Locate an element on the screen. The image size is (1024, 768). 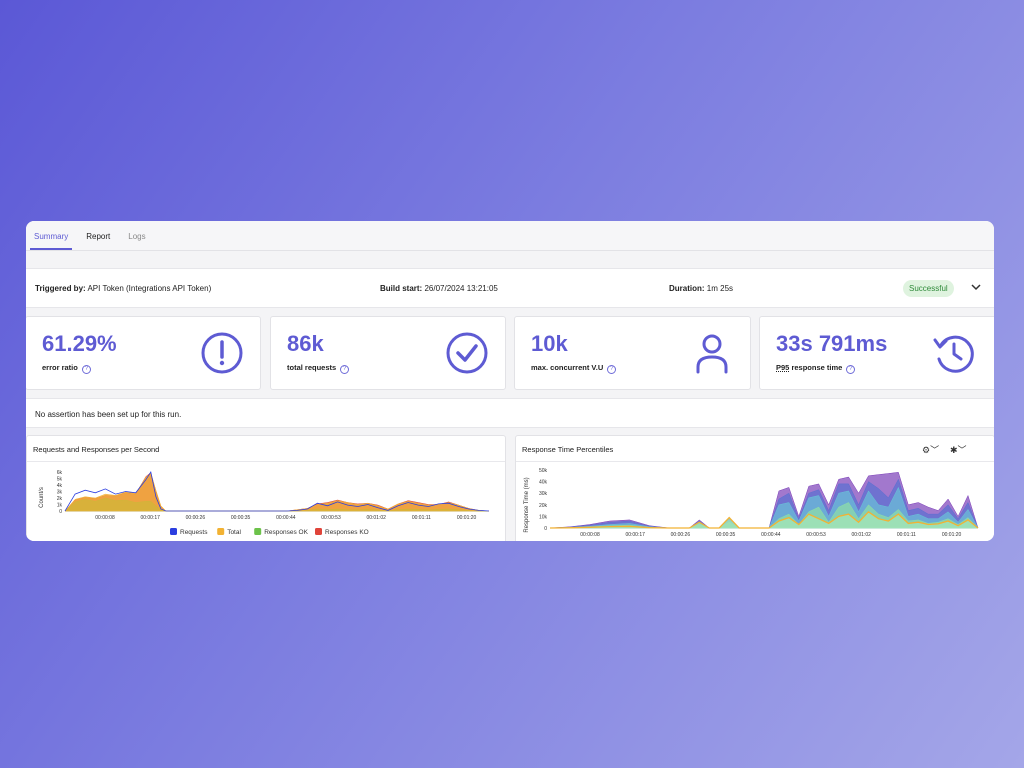
settings-dropdown: ⚙﹀ is located at coordinates (930, 449).